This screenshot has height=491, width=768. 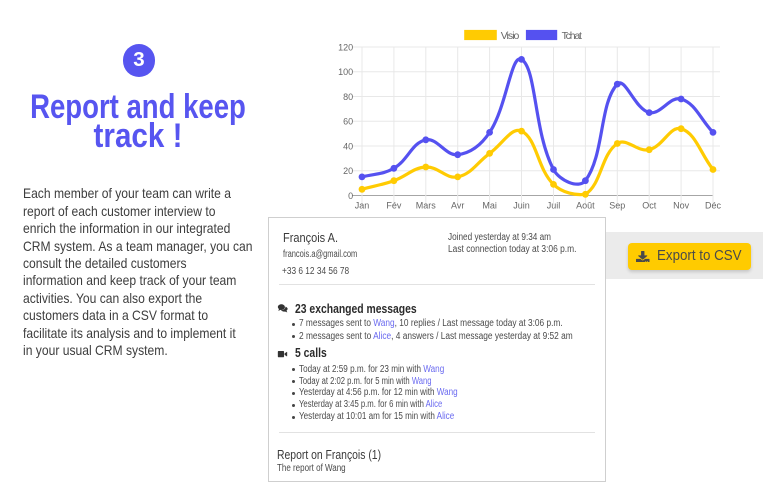 I want to click on svg-text: Jan, so click(x=362, y=206).